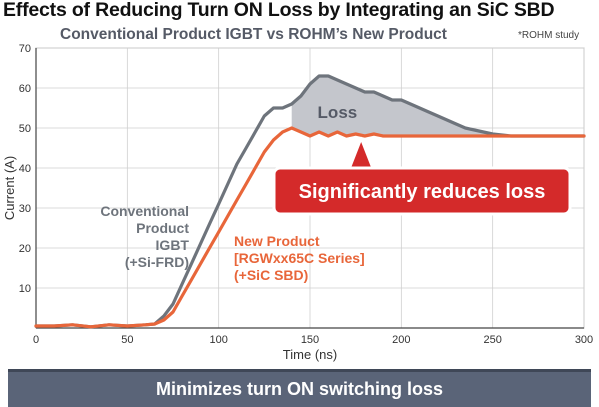 This screenshot has height=407, width=599. I want to click on y-tick-label: 40, so click(25, 169).